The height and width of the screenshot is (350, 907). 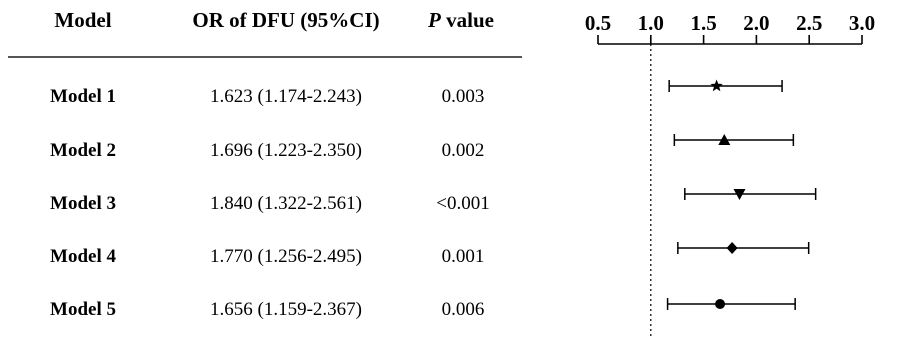 What do you see at coordinates (463, 309) in the screenshot?
I see `p-value: 0.006` at bounding box center [463, 309].